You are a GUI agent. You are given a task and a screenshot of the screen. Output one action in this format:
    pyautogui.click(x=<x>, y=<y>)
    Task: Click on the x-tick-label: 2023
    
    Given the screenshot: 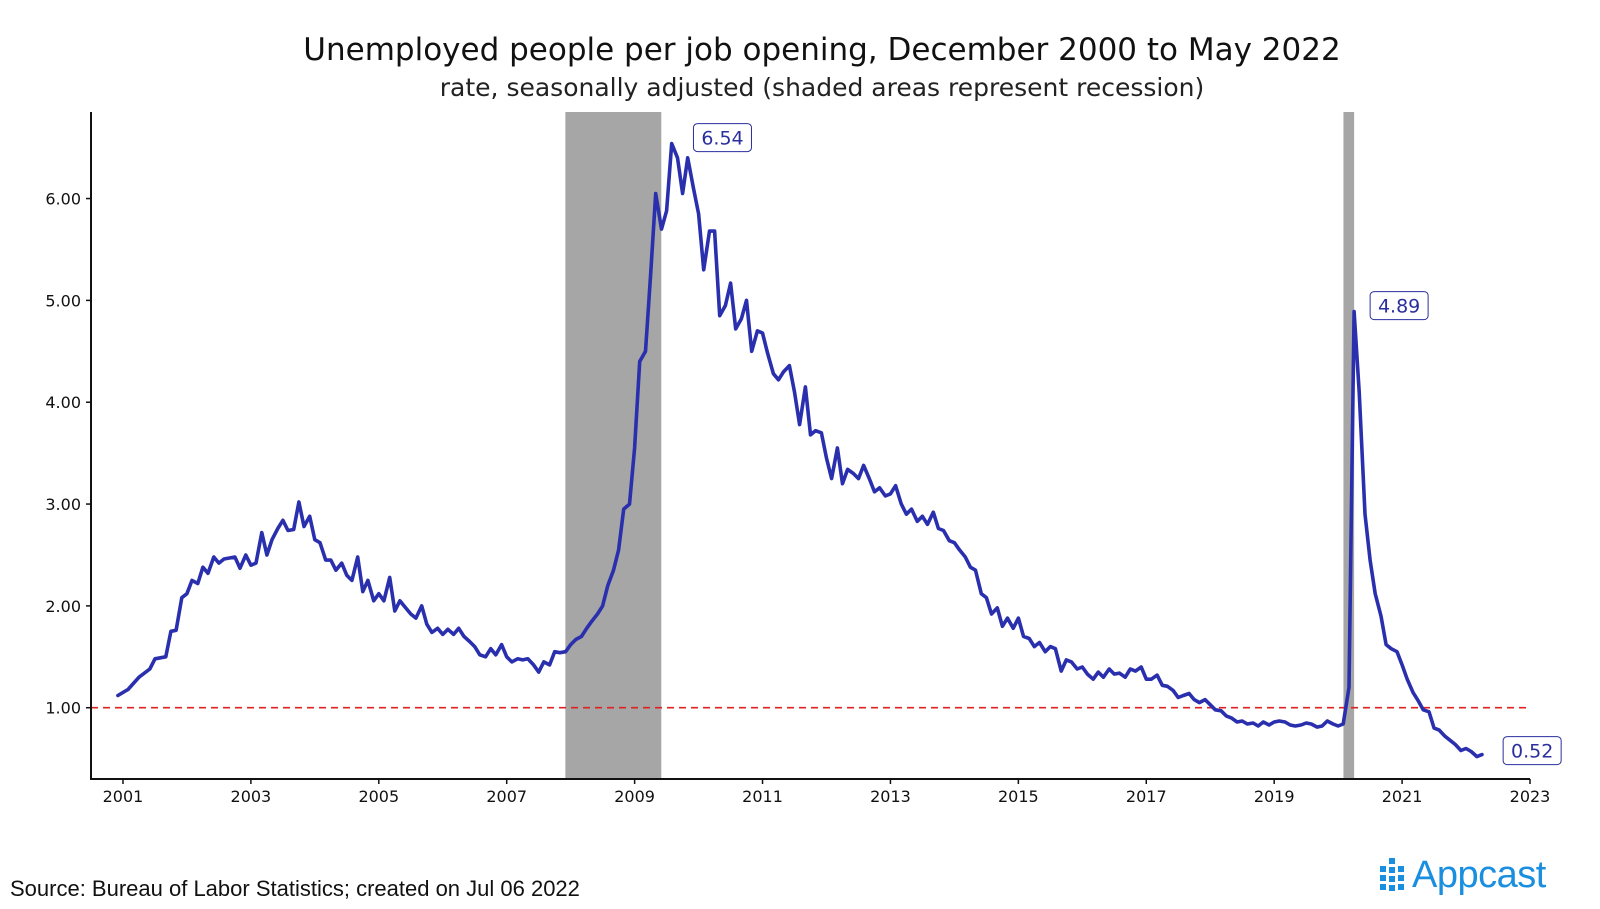 What is the action you would take?
    pyautogui.click(x=1530, y=796)
    